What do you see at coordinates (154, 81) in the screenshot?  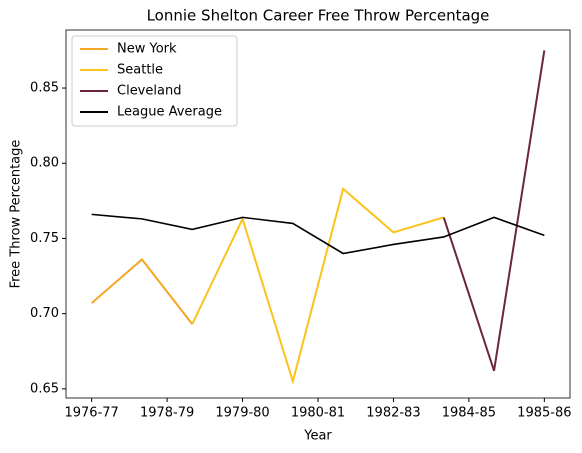 I see `legend-box` at bounding box center [154, 81].